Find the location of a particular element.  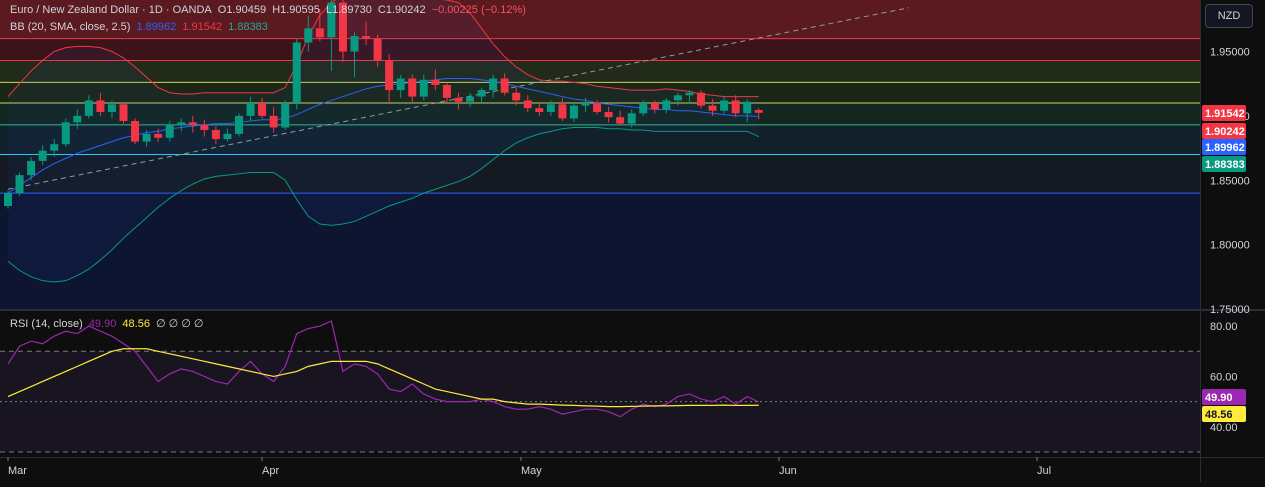

rsi-badge-0-bg is located at coordinates (1224, 397).